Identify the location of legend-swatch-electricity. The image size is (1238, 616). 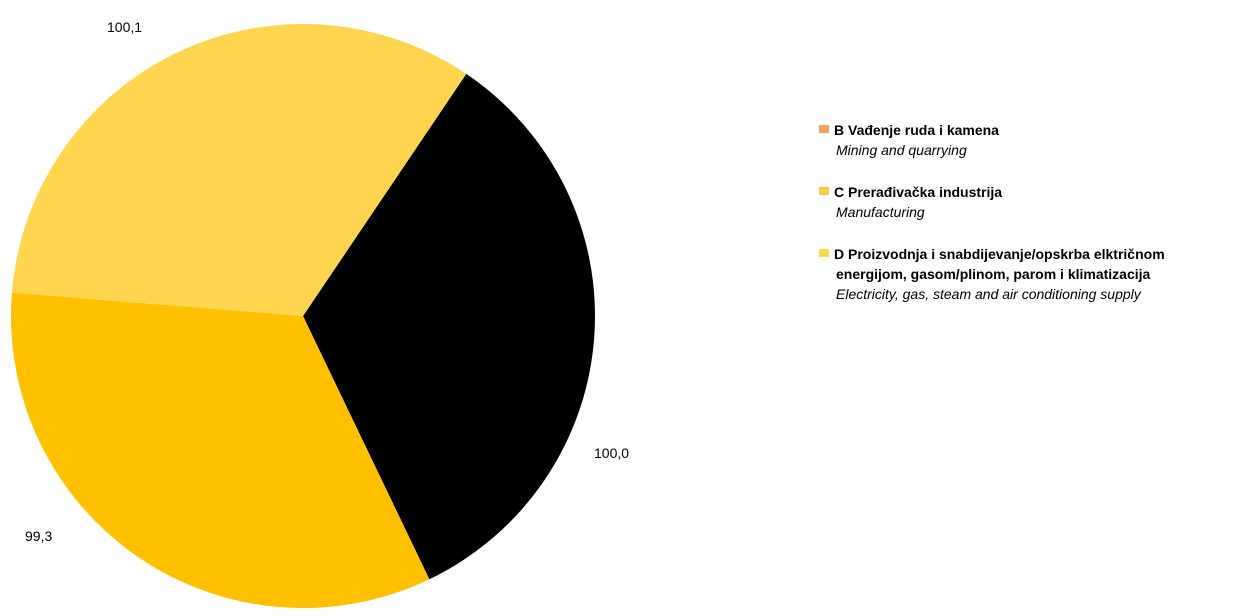
(824, 253).